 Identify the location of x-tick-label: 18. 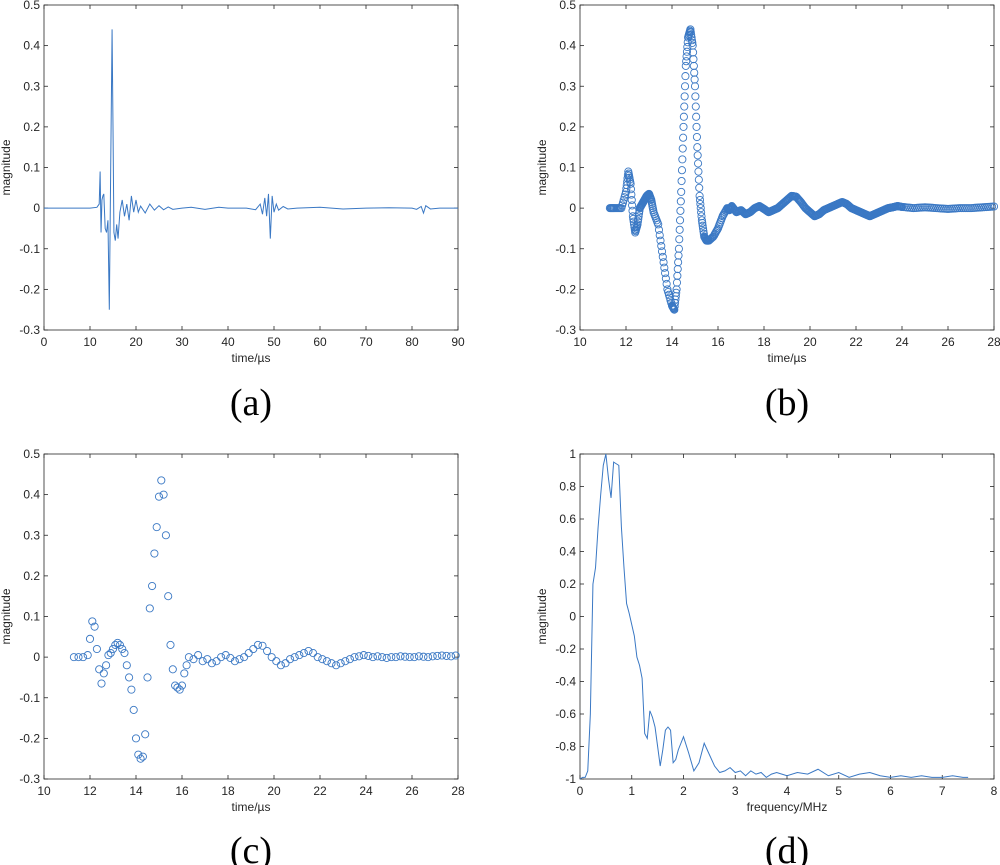
(764, 342).